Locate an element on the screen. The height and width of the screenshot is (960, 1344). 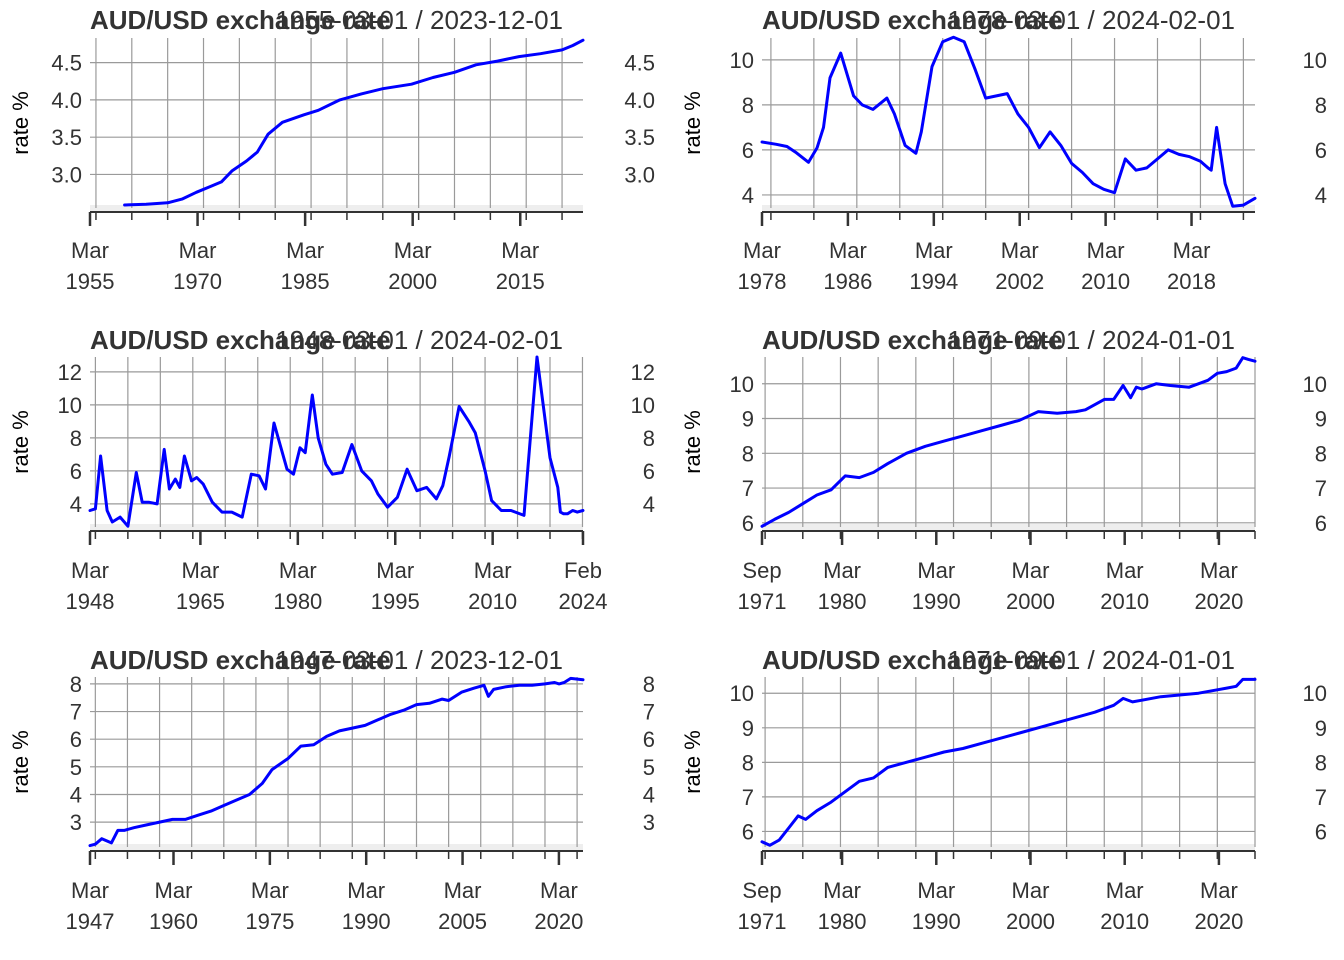
chart-date-range: 1955-03-01 / 2023-12-01 is located at coordinates (419, 20).